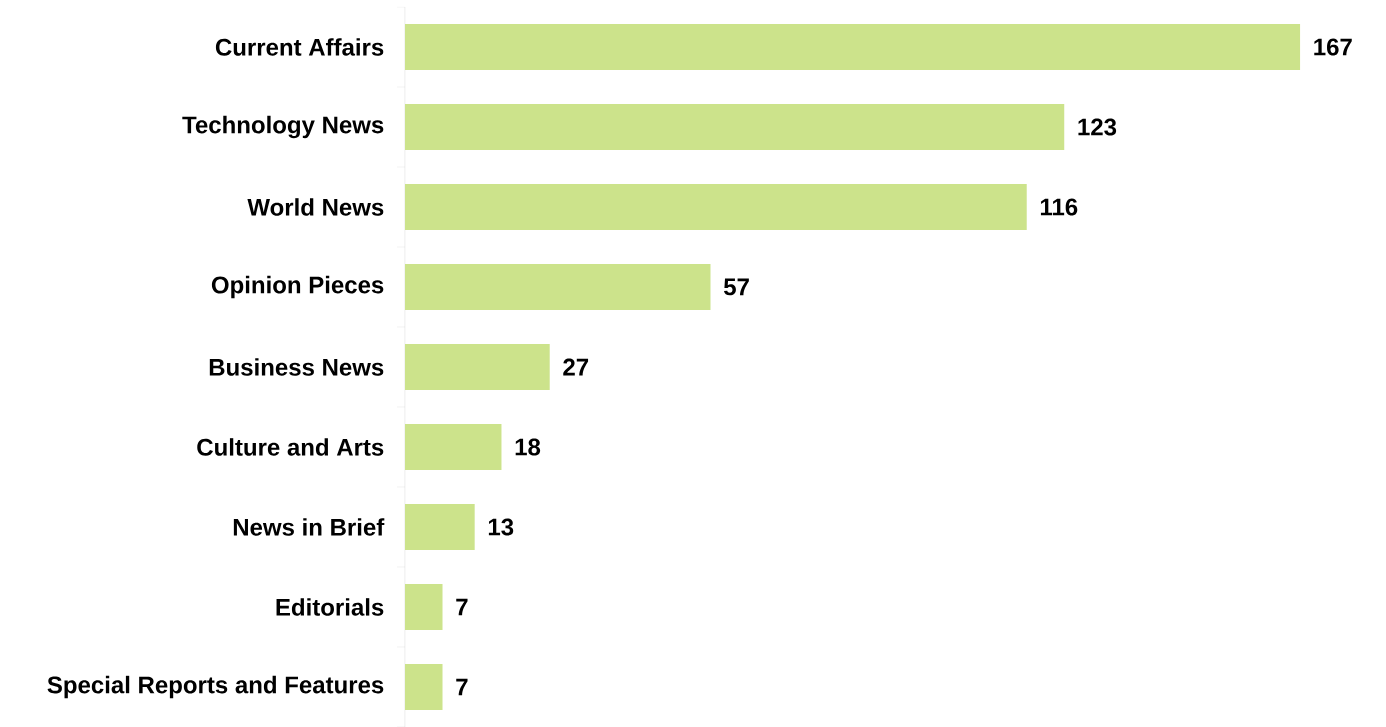  Describe the element at coordinates (330, 607) in the screenshot. I see `y-tick-label: Editorials` at that location.